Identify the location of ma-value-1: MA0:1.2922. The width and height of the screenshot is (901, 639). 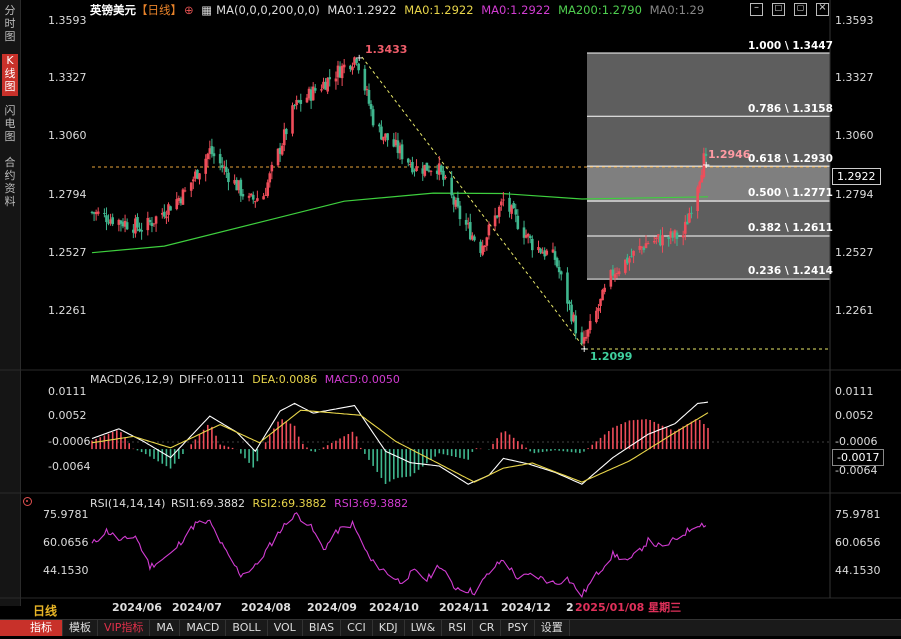
(362, 10).